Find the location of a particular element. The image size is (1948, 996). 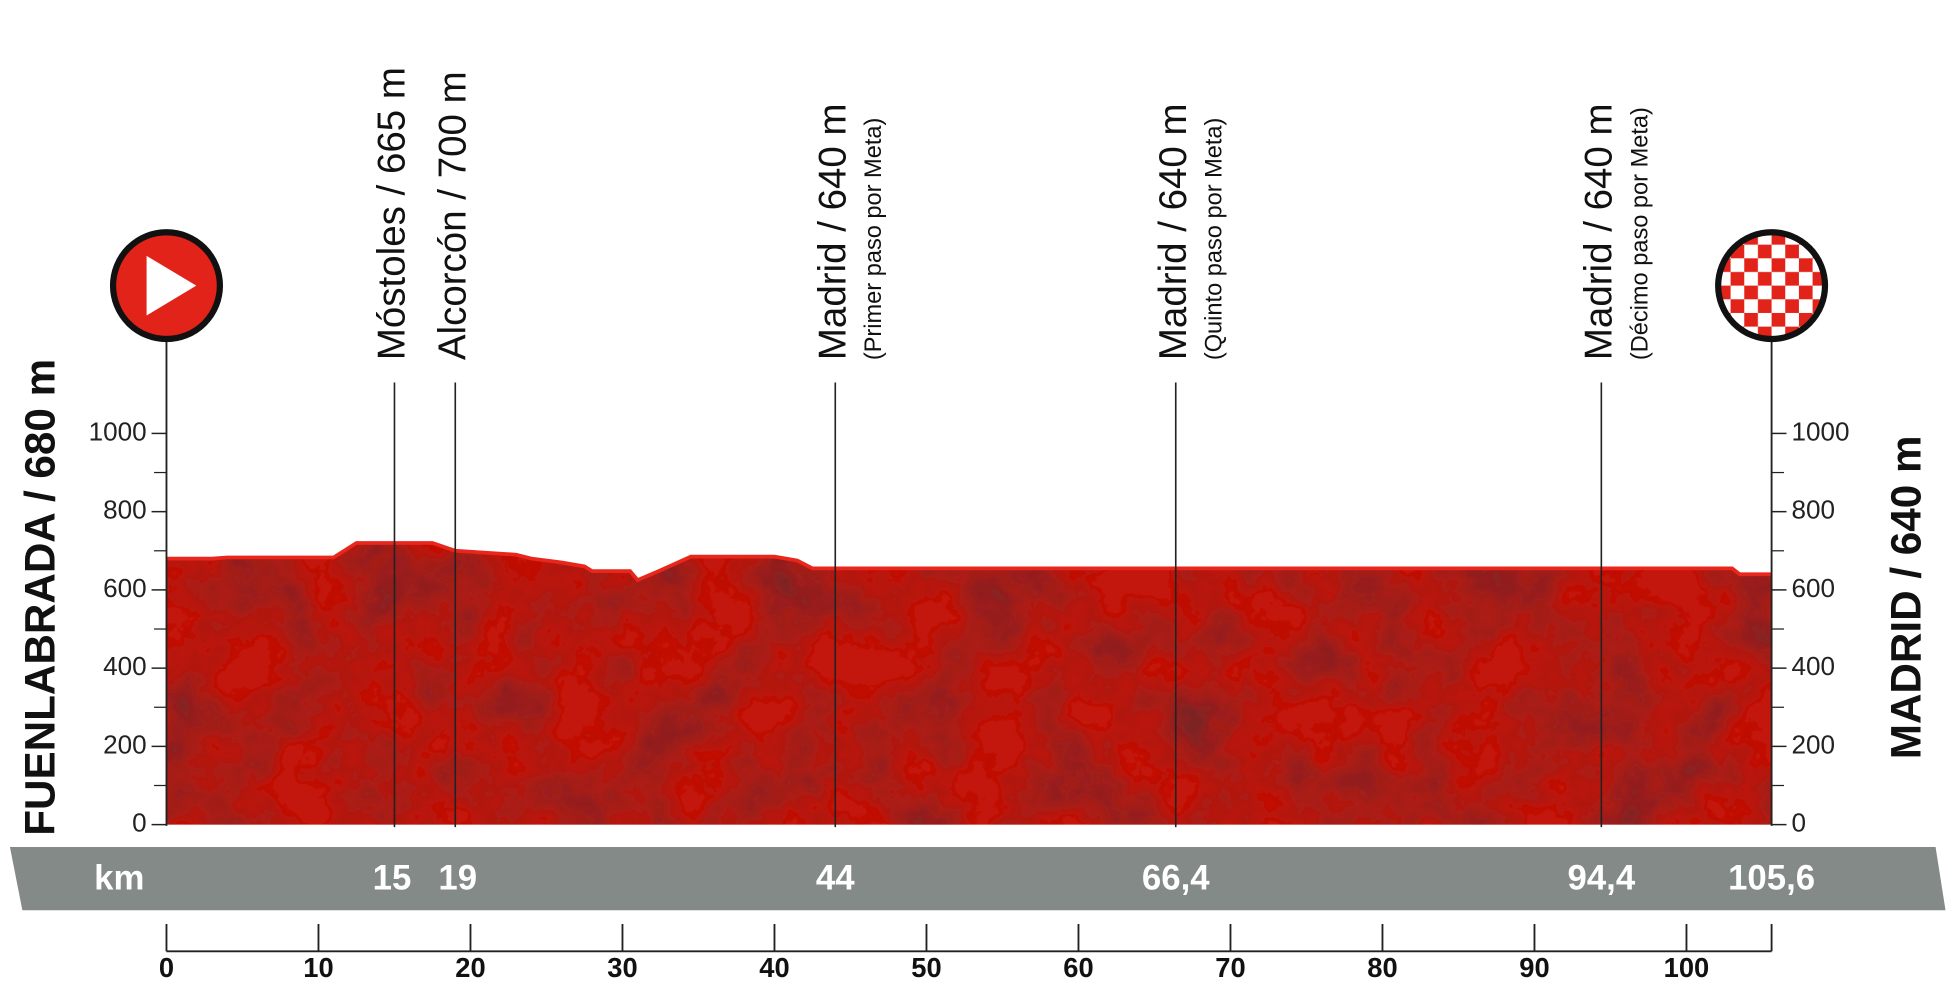

x-tick-label: 80 is located at coordinates (1382, 967).